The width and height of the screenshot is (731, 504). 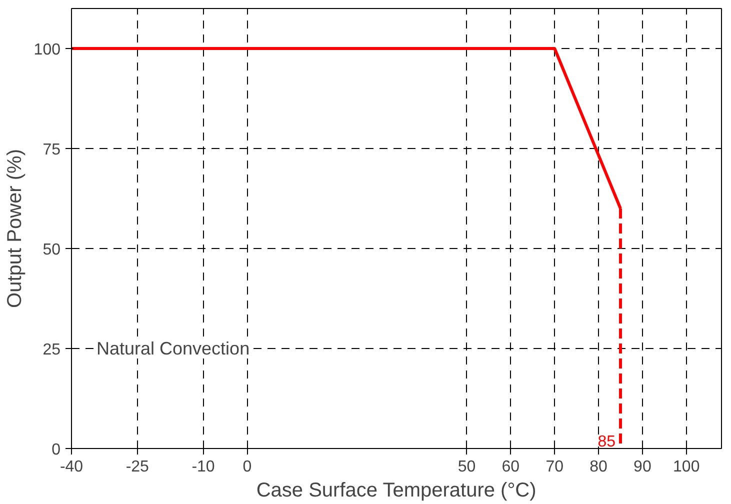 What do you see at coordinates (47, 50) in the screenshot?
I see `y-tick-label: 100` at bounding box center [47, 50].